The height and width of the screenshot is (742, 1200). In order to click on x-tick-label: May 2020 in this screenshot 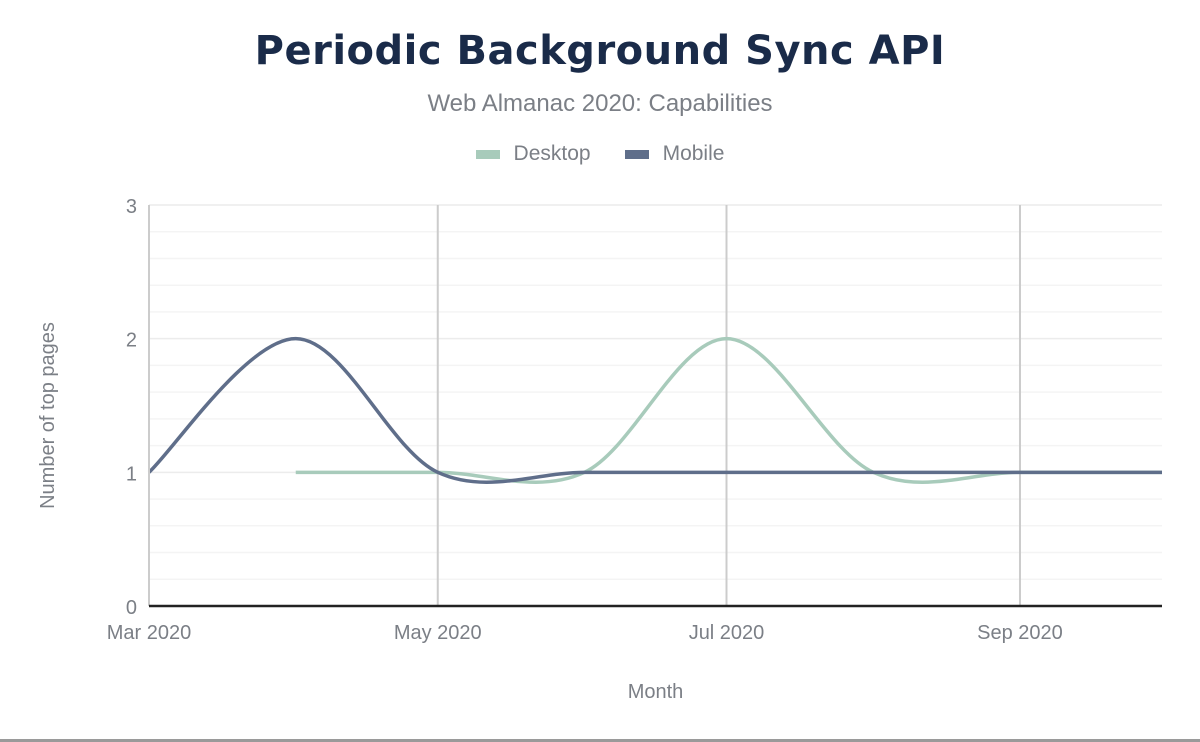, I will do `click(438, 633)`.